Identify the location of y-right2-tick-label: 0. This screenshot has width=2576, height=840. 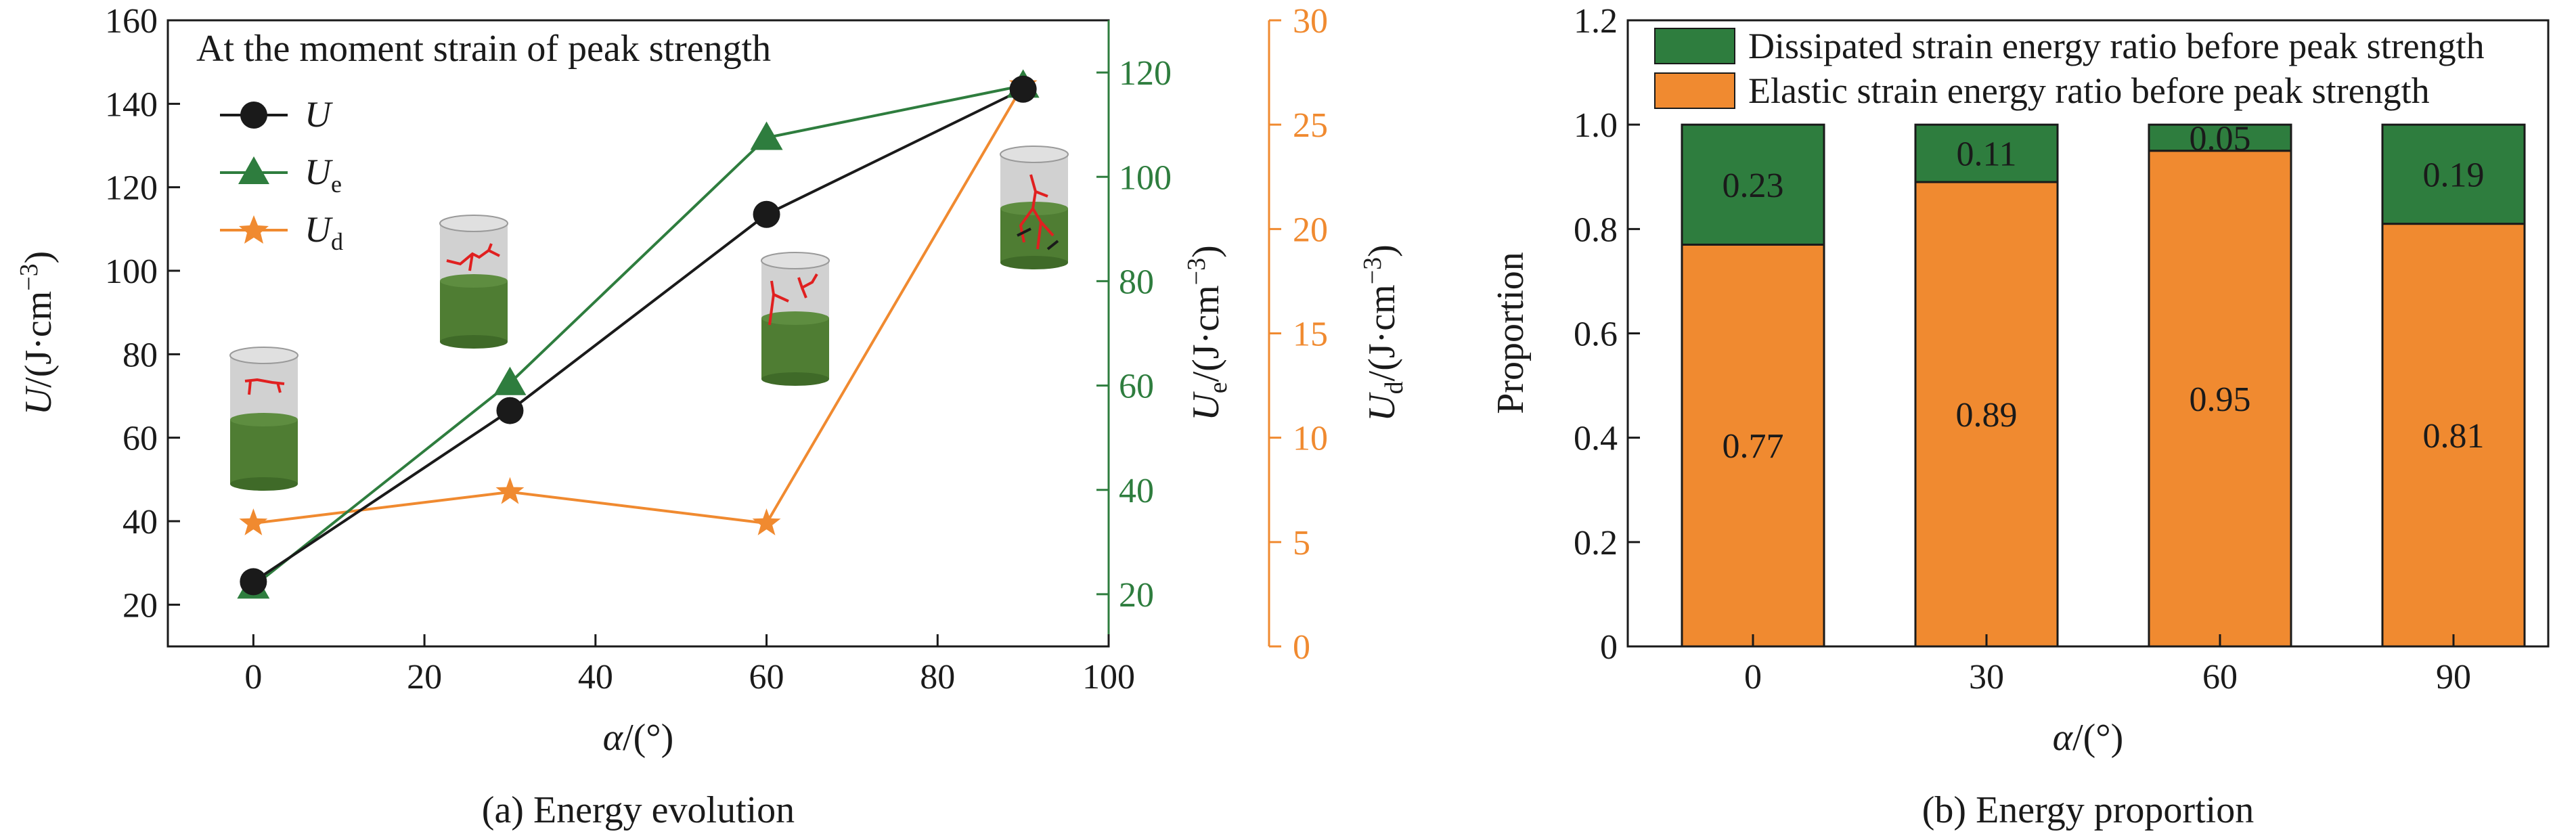
(1301, 648).